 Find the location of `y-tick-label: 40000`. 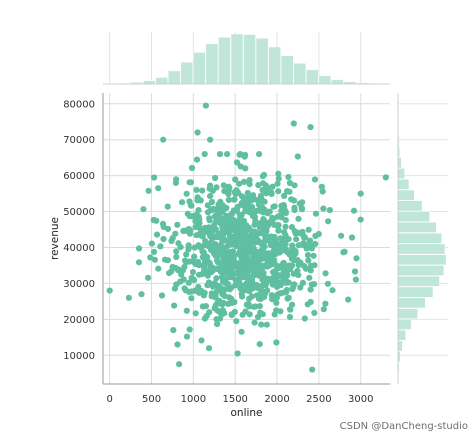

y-tick-label: 40000 is located at coordinates (79, 248).